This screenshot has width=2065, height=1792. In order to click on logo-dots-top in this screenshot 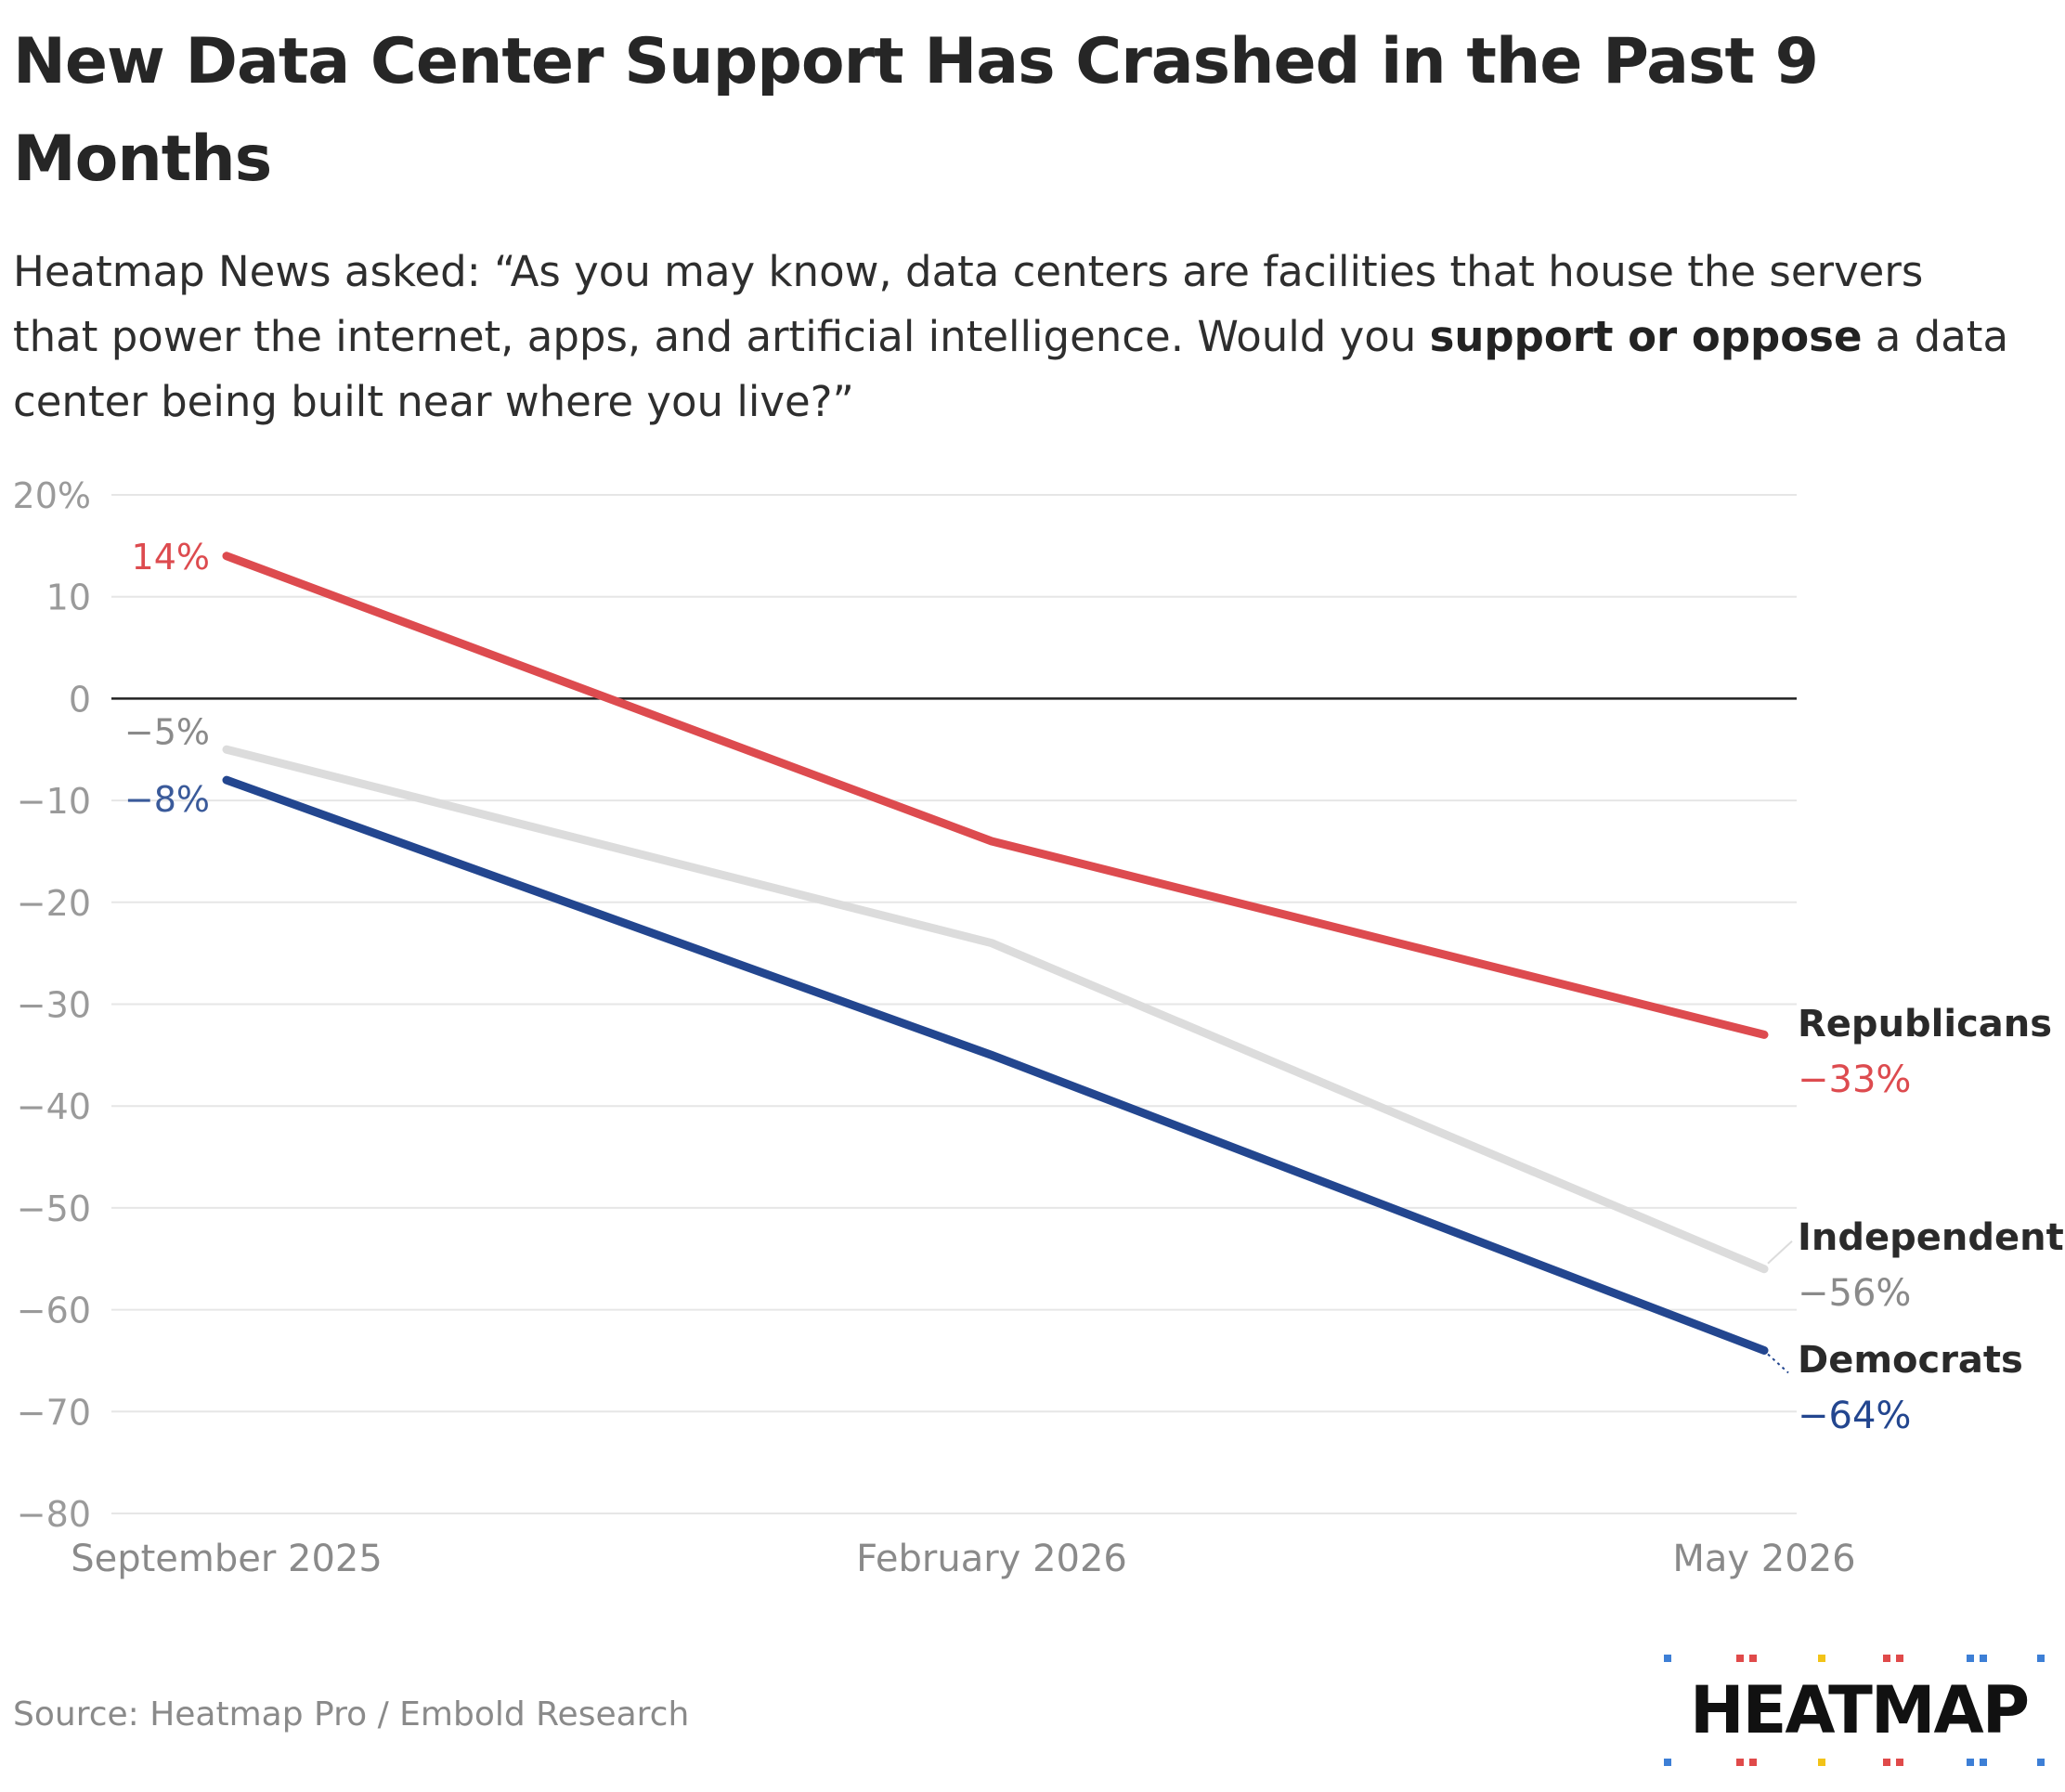, I will do `click(1855, 1659)`.